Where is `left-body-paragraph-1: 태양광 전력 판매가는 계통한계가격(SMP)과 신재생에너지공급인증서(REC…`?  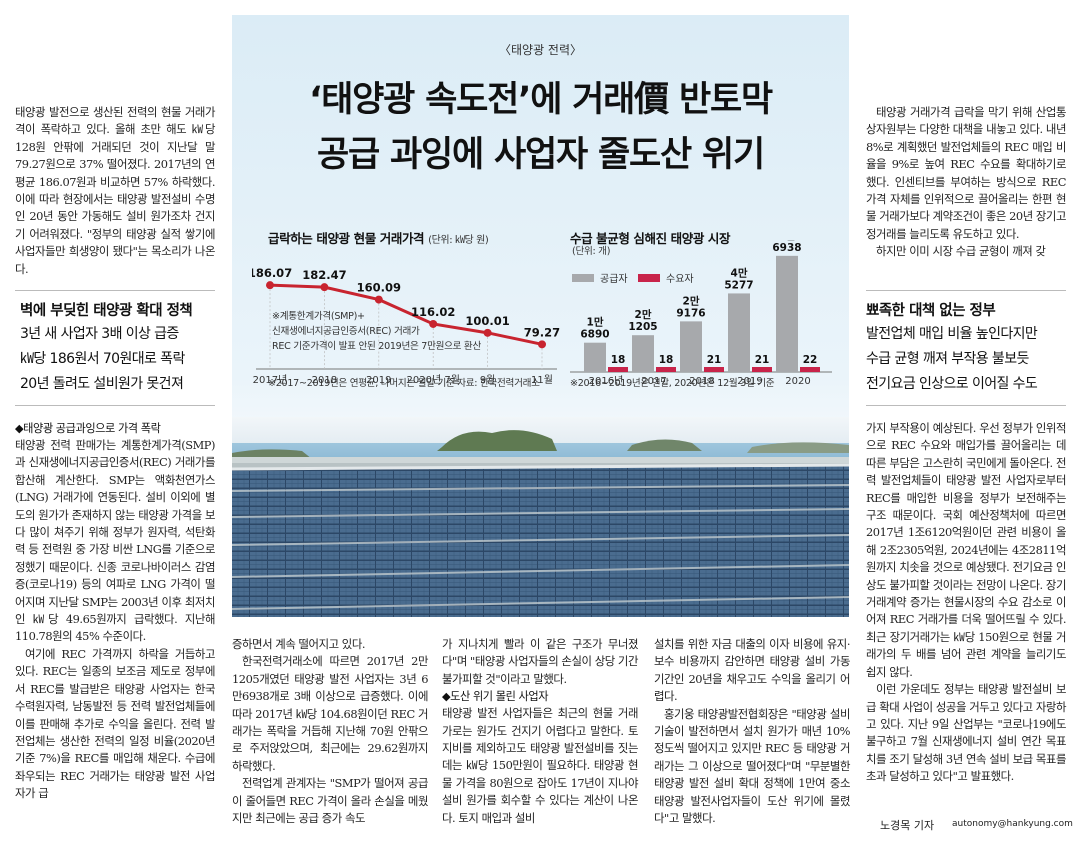
left-body-paragraph-1: 태양광 전력 판매가는 계통한계가격(SMP)과 신재생에너지공급인증서(REC… is located at coordinates (115, 541).